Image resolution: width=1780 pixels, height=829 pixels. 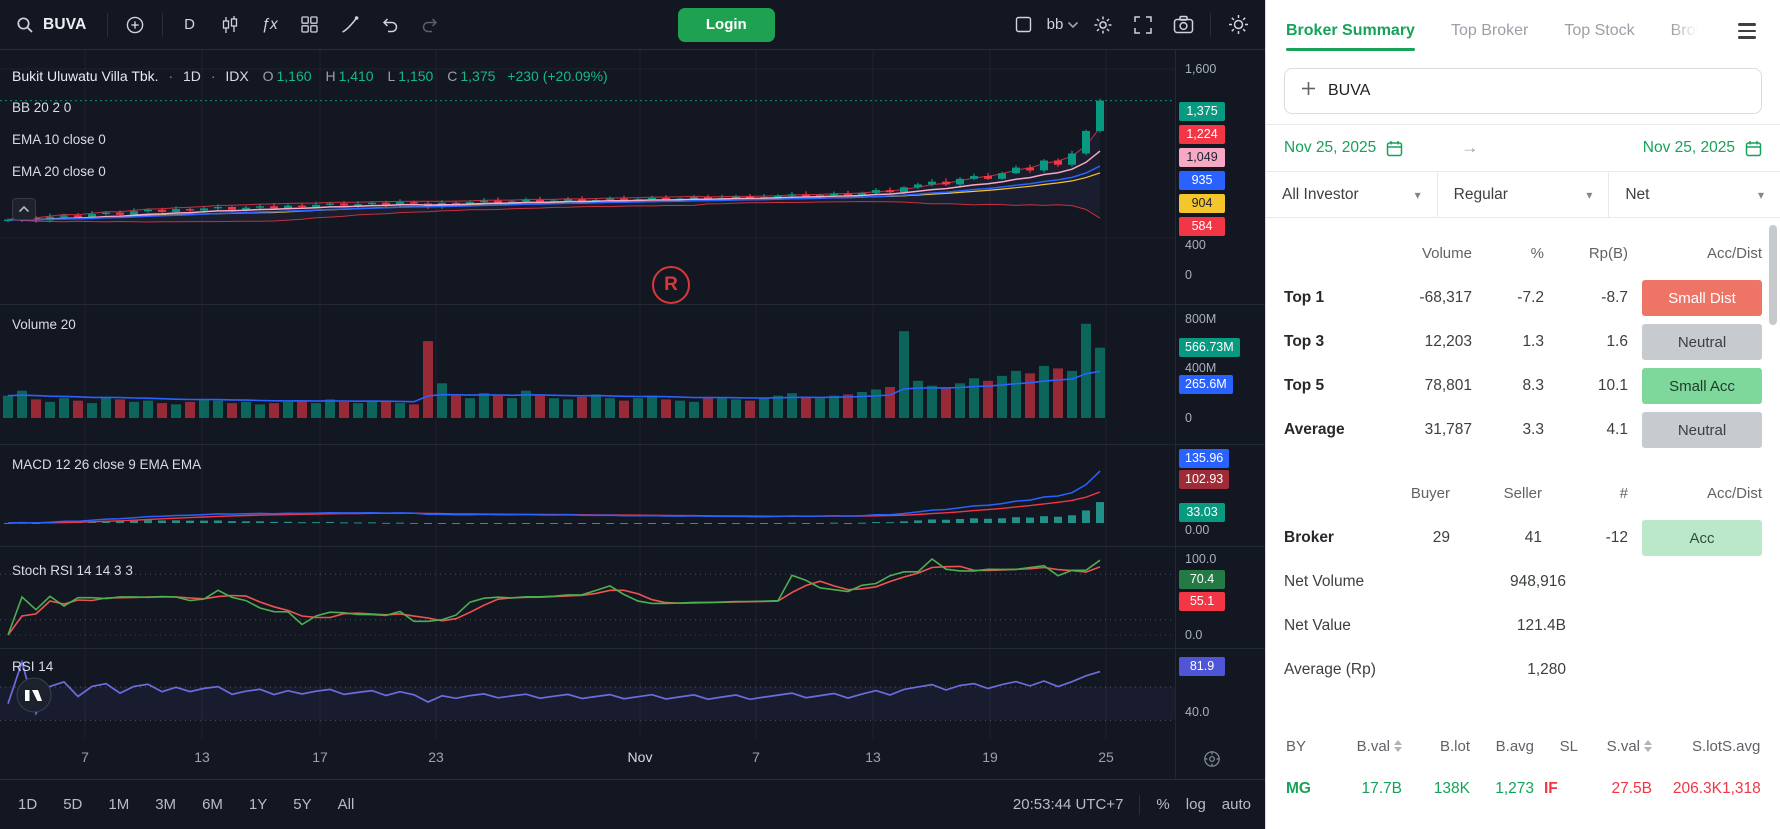 I want to click on tradingview-logo, so click(x=34, y=697).